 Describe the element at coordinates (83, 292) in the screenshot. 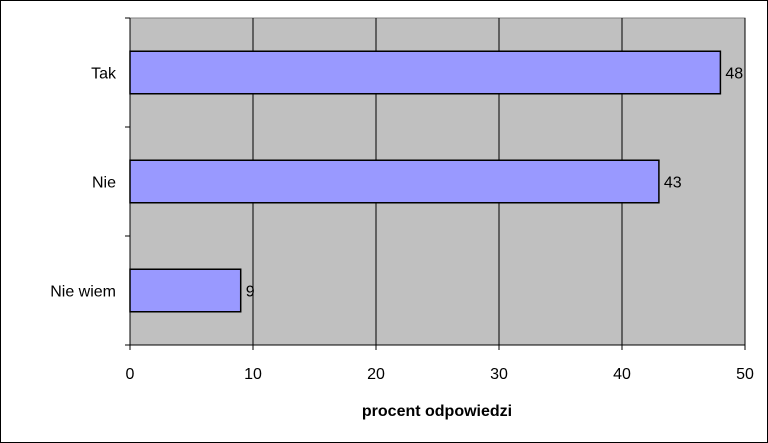

I see `y-category-label-2: Nie wiem` at that location.